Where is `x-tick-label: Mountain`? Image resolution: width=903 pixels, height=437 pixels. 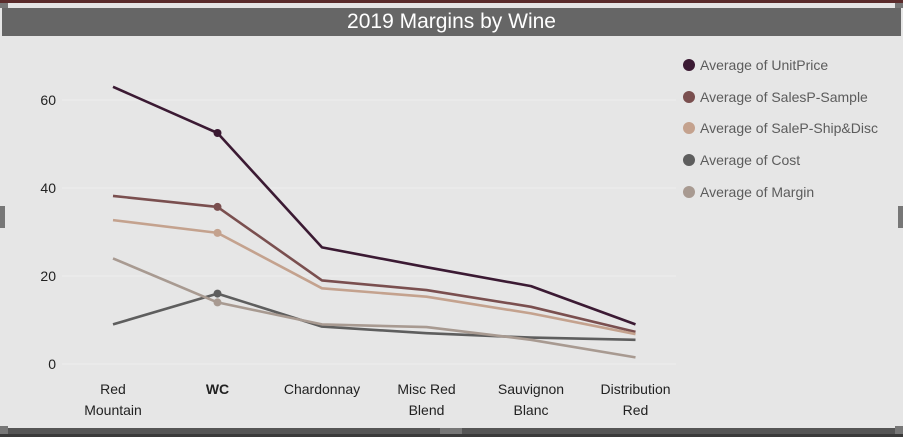
x-tick-label: Mountain is located at coordinates (113, 410).